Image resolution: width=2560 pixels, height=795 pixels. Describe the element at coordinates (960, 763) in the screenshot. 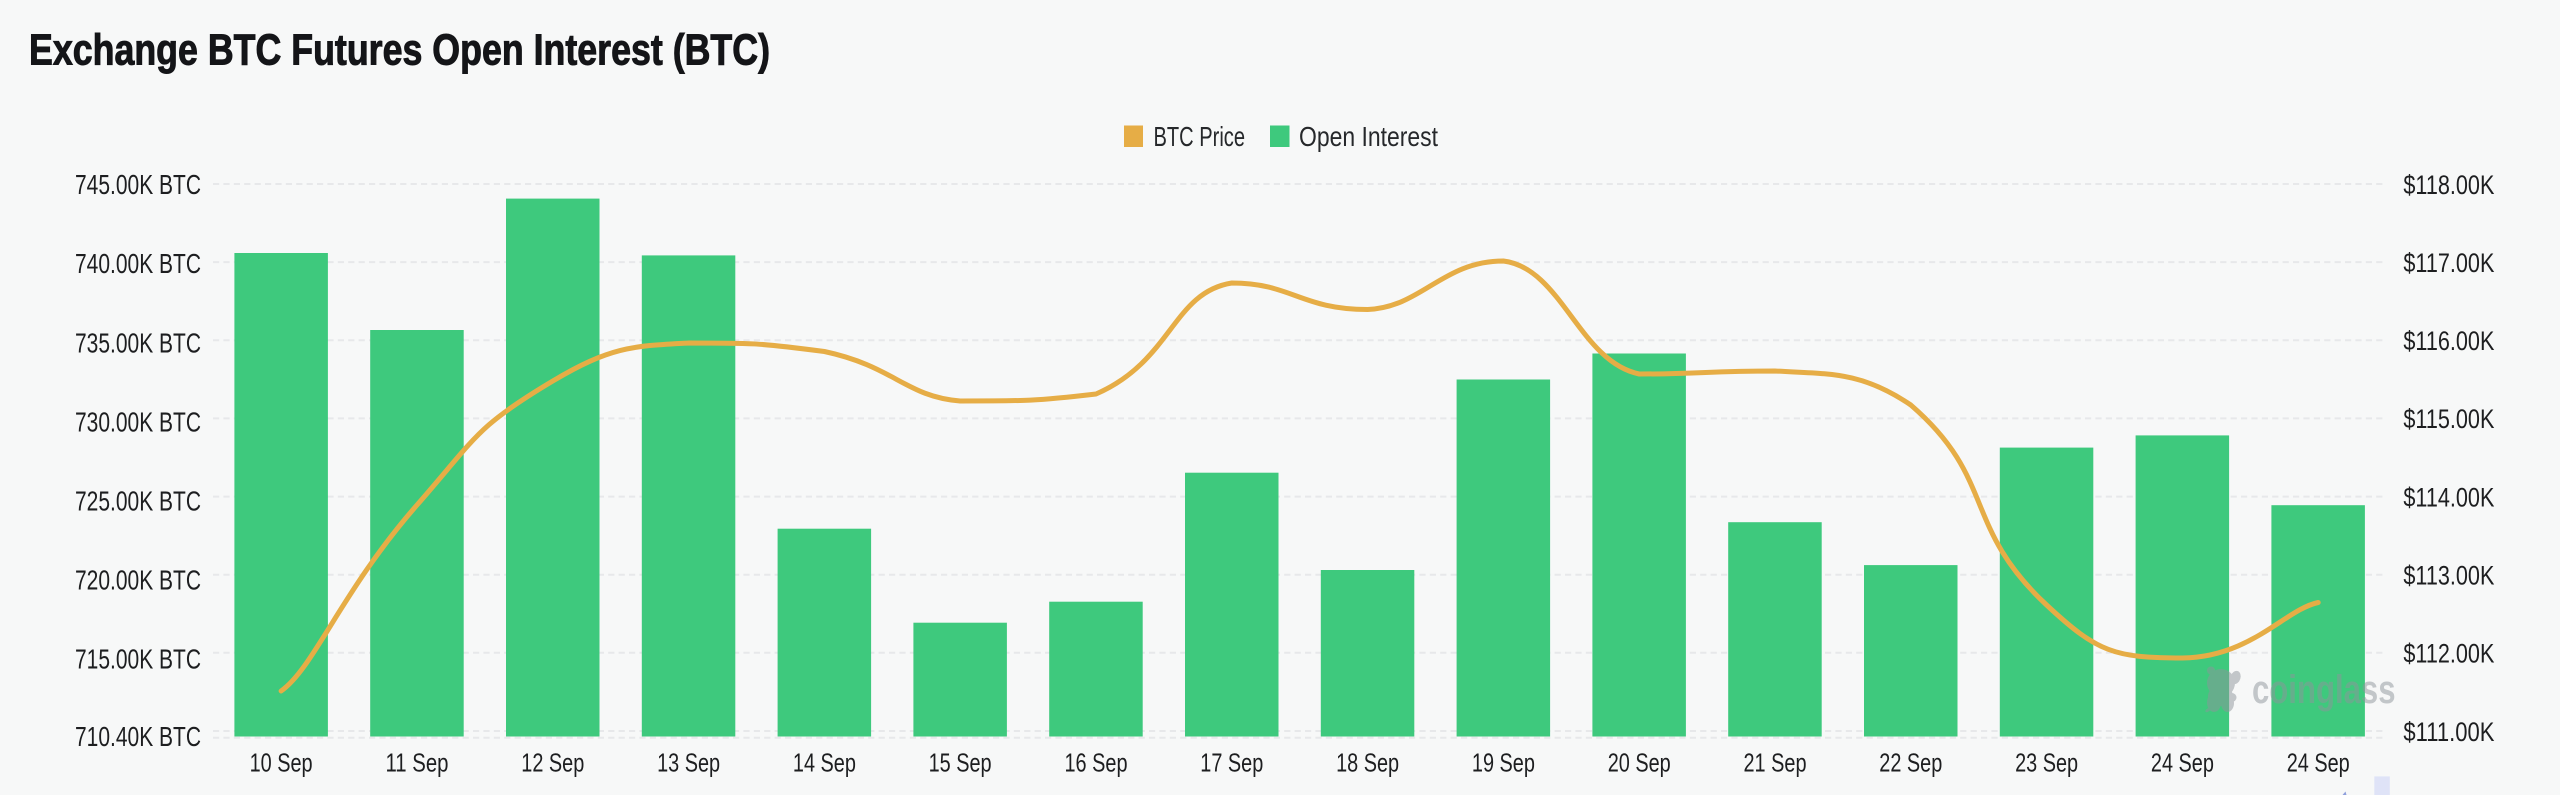

I see `svg-text: 15 Sep` at that location.